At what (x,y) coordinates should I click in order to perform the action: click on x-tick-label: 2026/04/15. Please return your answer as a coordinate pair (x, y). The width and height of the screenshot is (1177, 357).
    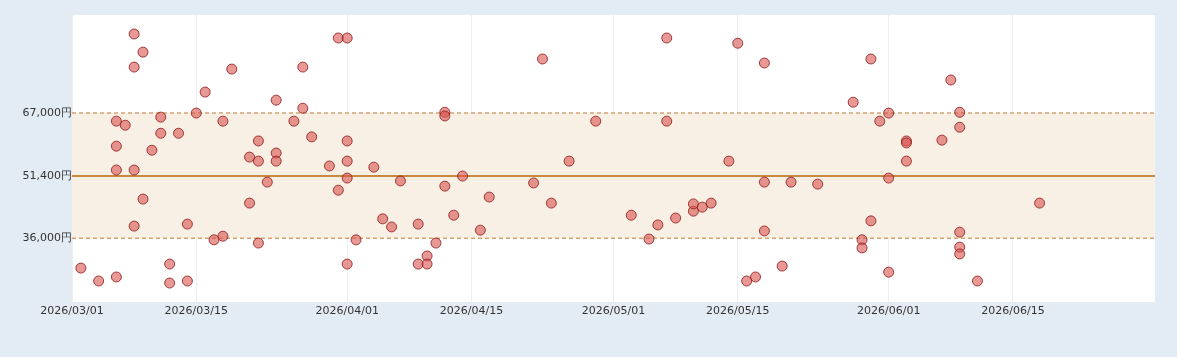
    Looking at the image, I should click on (471, 311).